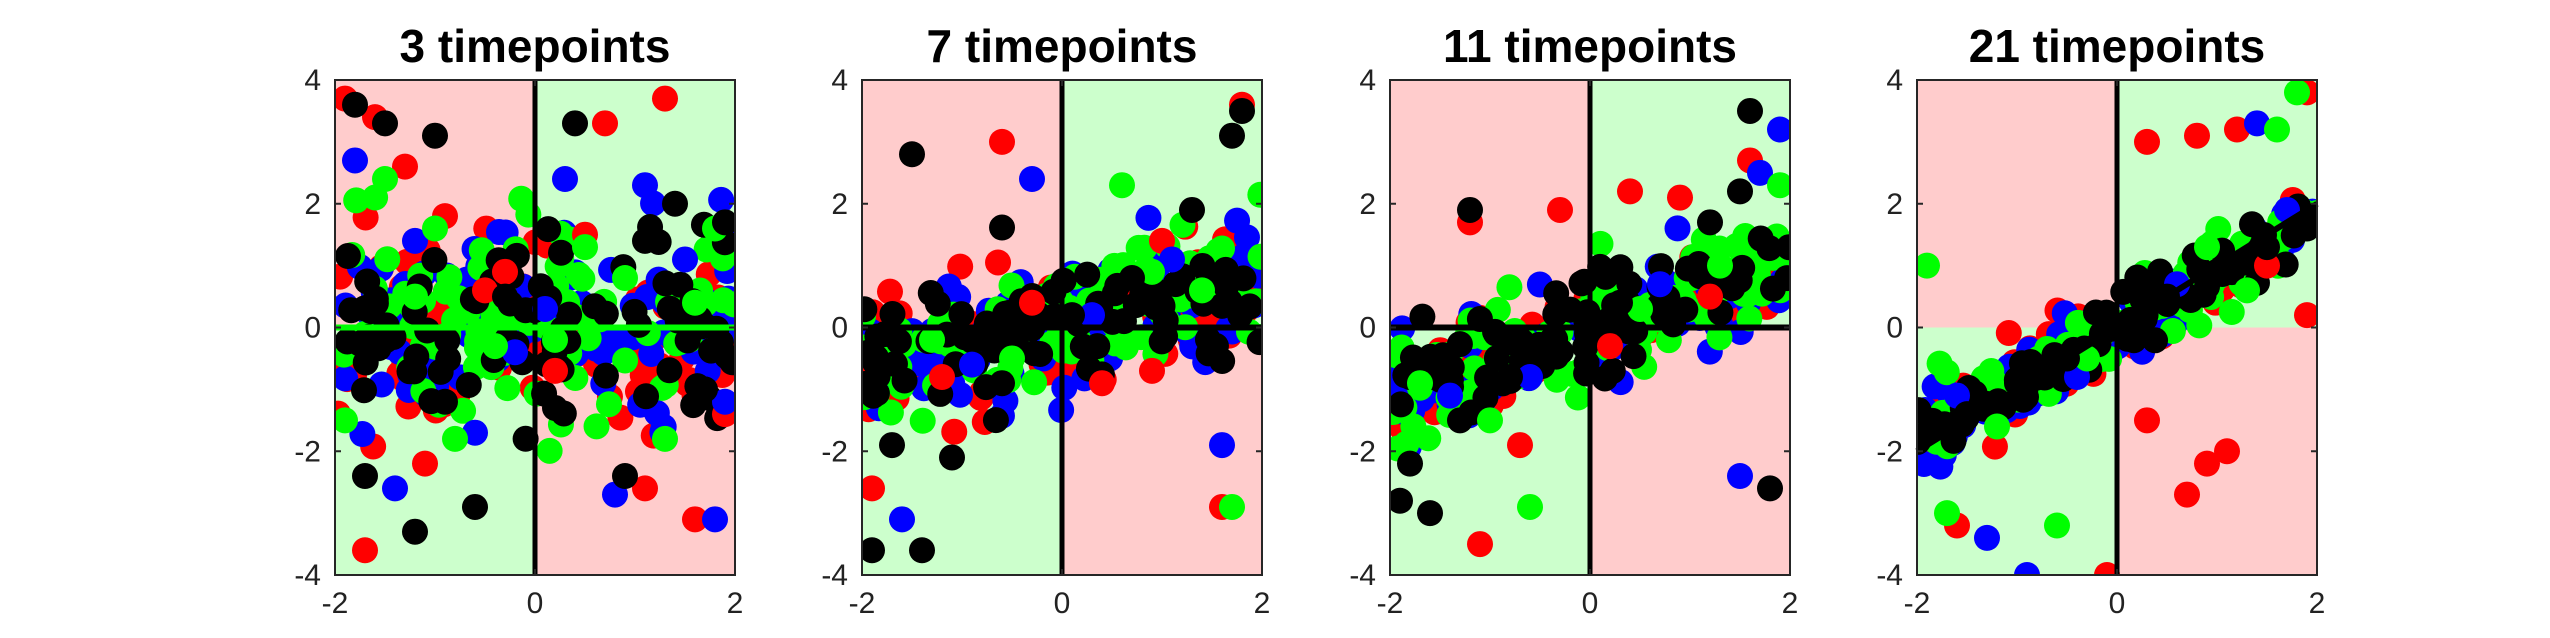 This screenshot has width=2550, height=638. Describe the element at coordinates (1590, 327) in the screenshot. I see `points-layer` at that location.